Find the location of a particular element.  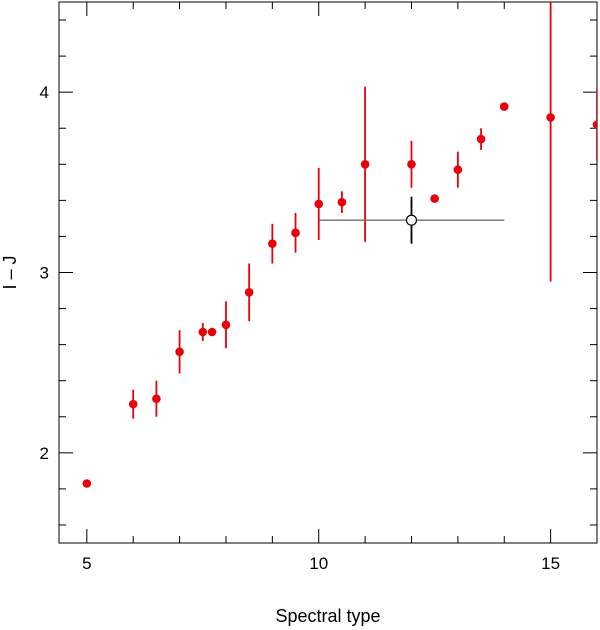

x-tick-label: 15 is located at coordinates (550, 563).